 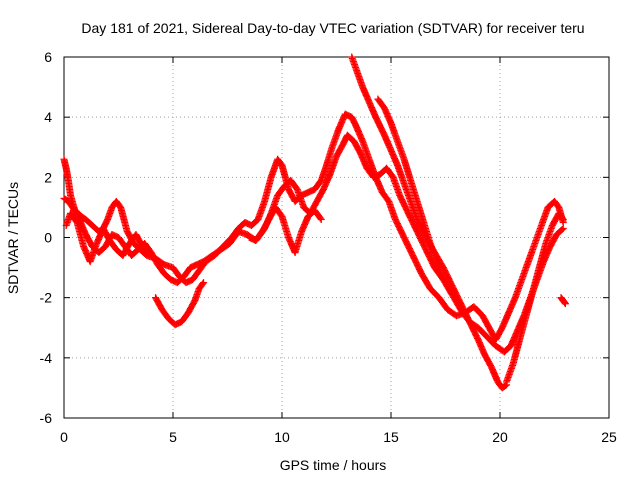 What do you see at coordinates (333, 465) in the screenshot?
I see `x-axis-label: GPS time / hours` at bounding box center [333, 465].